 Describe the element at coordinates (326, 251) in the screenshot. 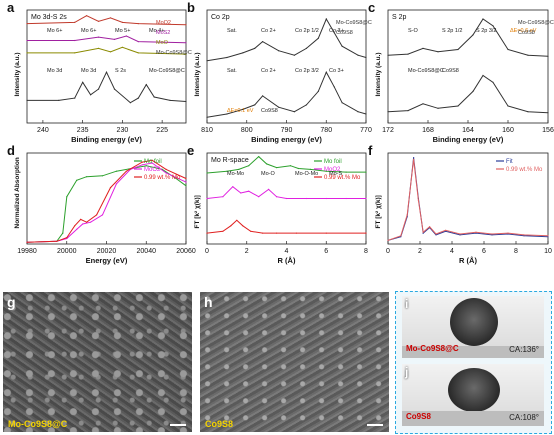

I see `x-tick-label: 6` at that location.